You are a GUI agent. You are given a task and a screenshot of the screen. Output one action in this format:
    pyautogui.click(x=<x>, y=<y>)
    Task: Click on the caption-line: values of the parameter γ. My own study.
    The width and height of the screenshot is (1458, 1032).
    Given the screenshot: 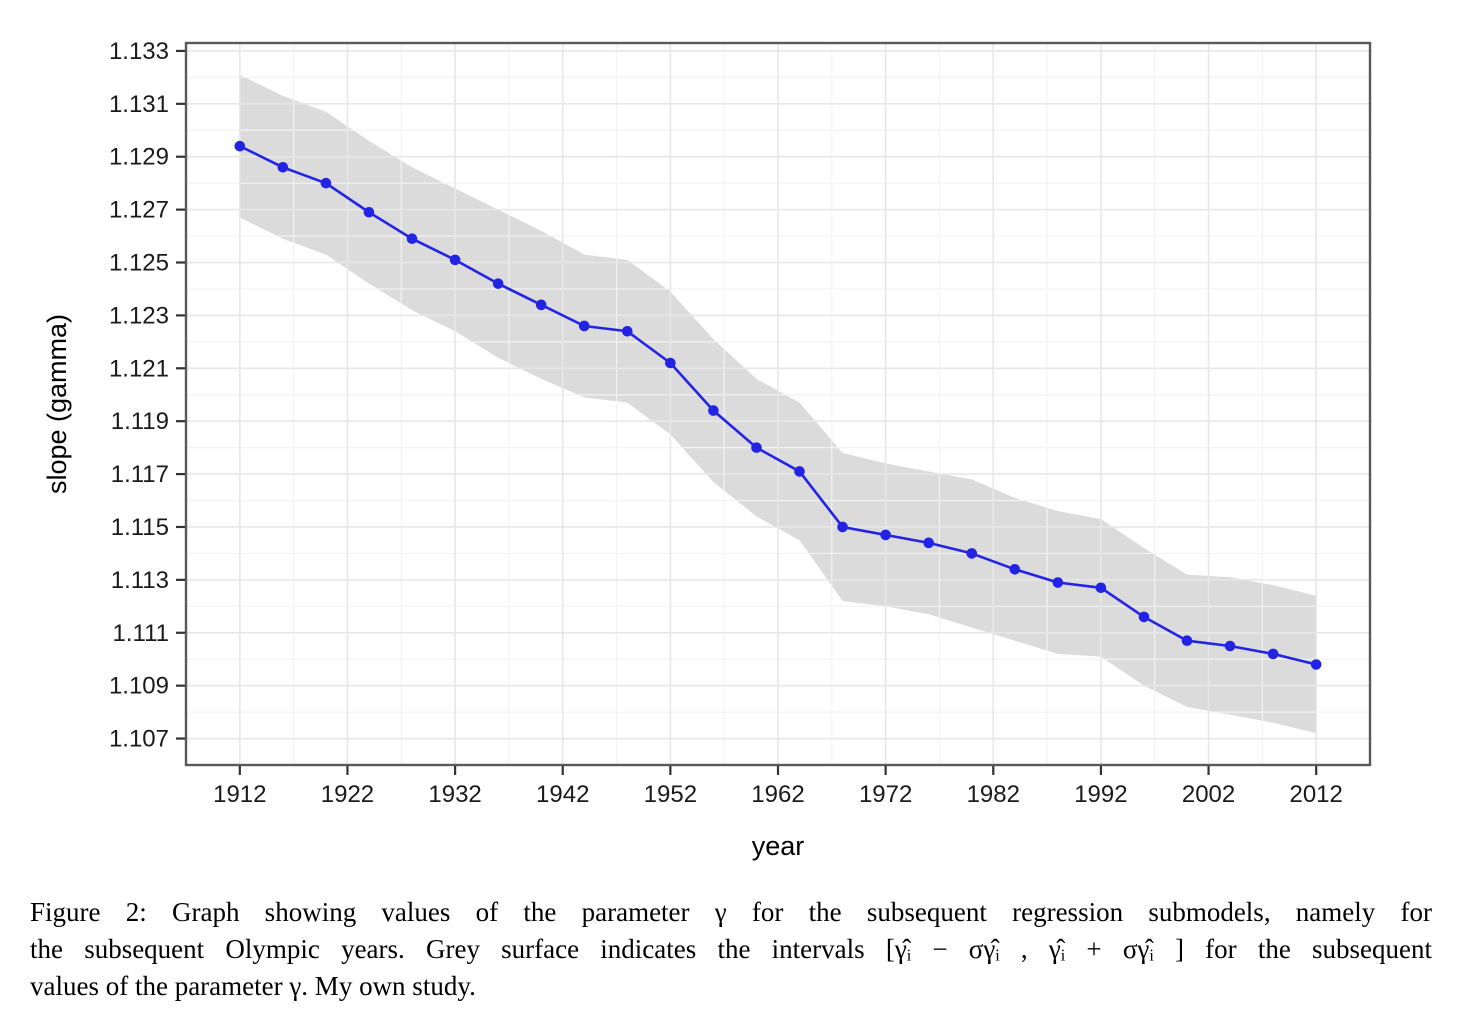 What is the action you would take?
    pyautogui.click(x=253, y=986)
    